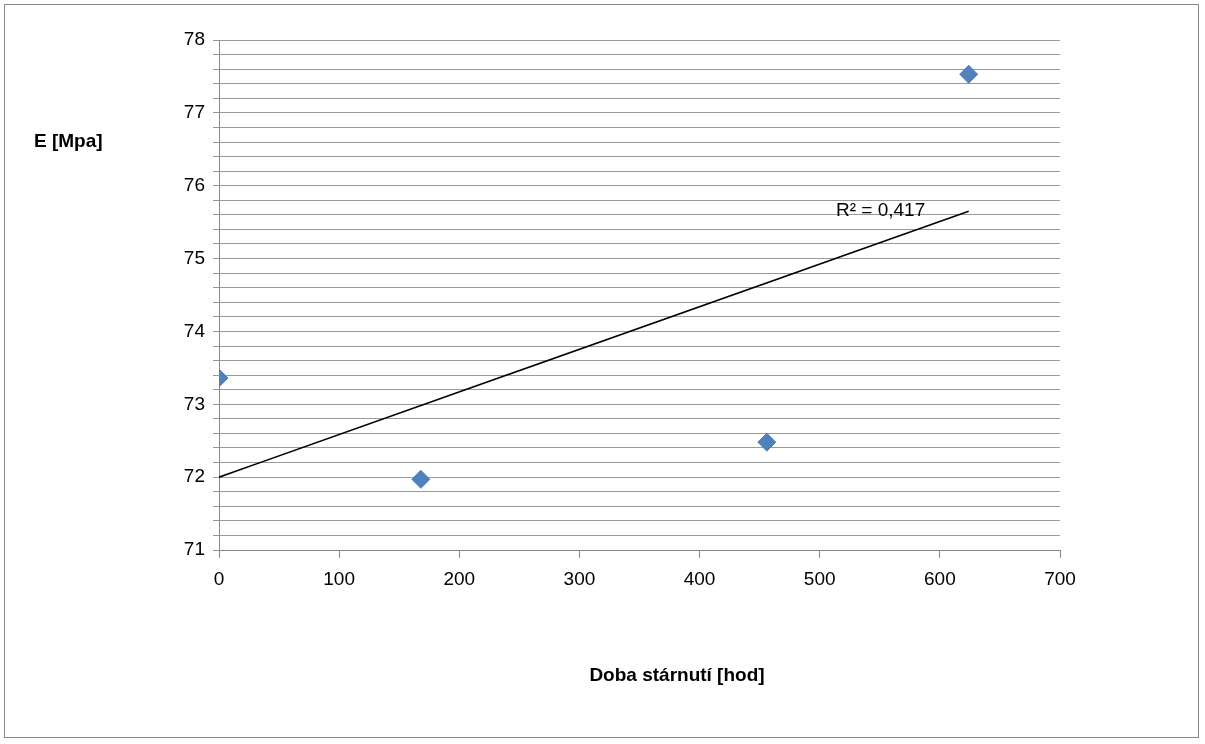 Image resolution: width=1205 pixels, height=744 pixels. I want to click on x-tick-label: 700, so click(1060, 578).